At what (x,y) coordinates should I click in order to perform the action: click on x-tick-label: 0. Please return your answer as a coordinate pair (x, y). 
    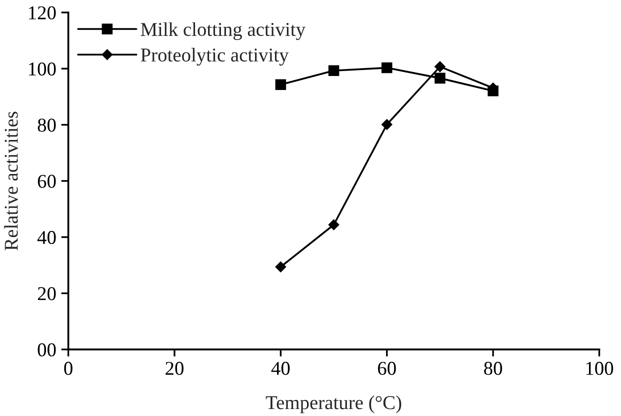
    Looking at the image, I should click on (68, 368).